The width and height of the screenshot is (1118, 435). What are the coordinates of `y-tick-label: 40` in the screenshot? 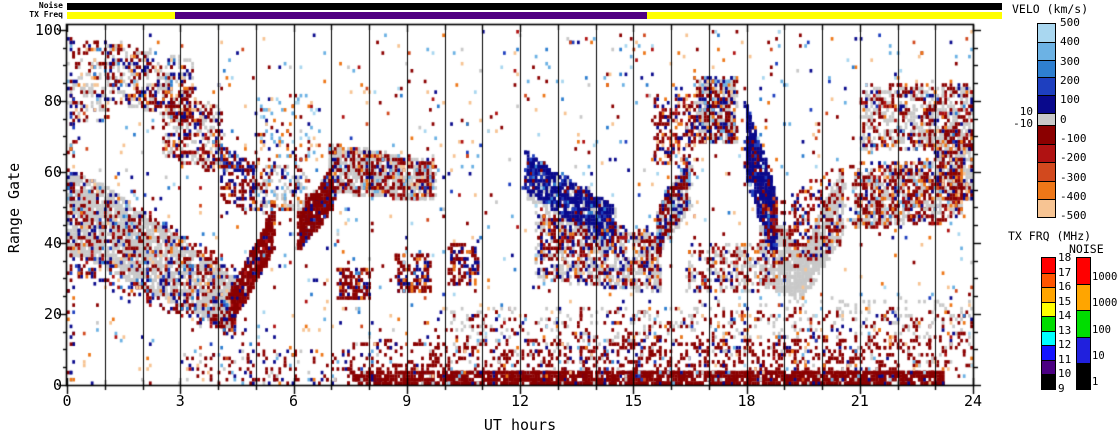 It's located at (52, 242).